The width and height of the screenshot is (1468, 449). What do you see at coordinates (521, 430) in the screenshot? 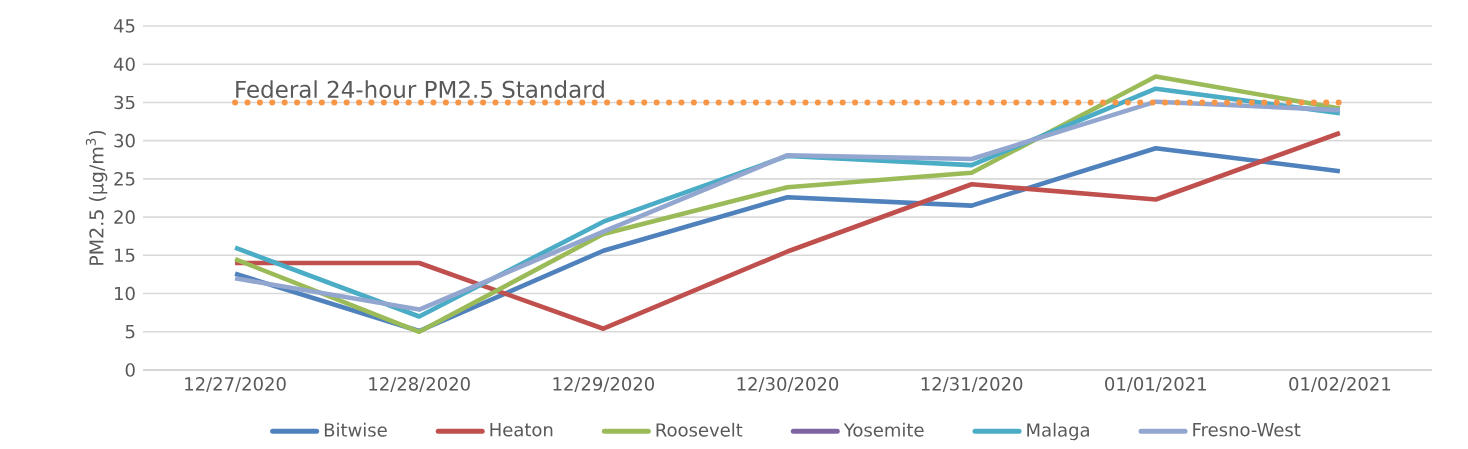
I see `legend-label: Heaton` at bounding box center [521, 430].